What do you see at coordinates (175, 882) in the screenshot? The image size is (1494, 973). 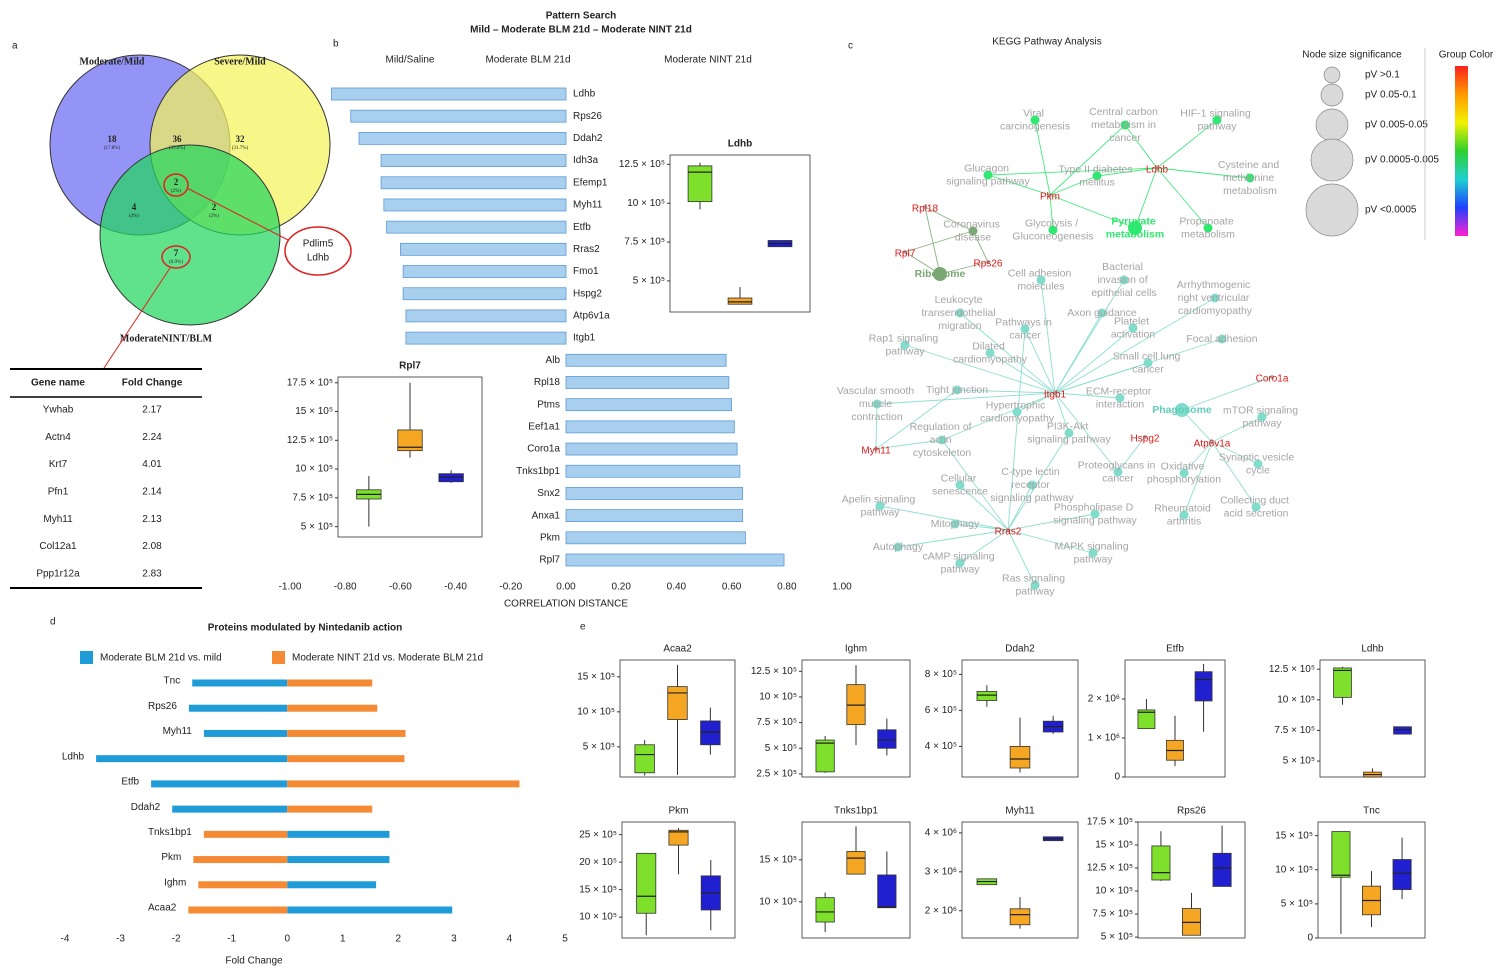 I see `category-label: Ighm` at bounding box center [175, 882].